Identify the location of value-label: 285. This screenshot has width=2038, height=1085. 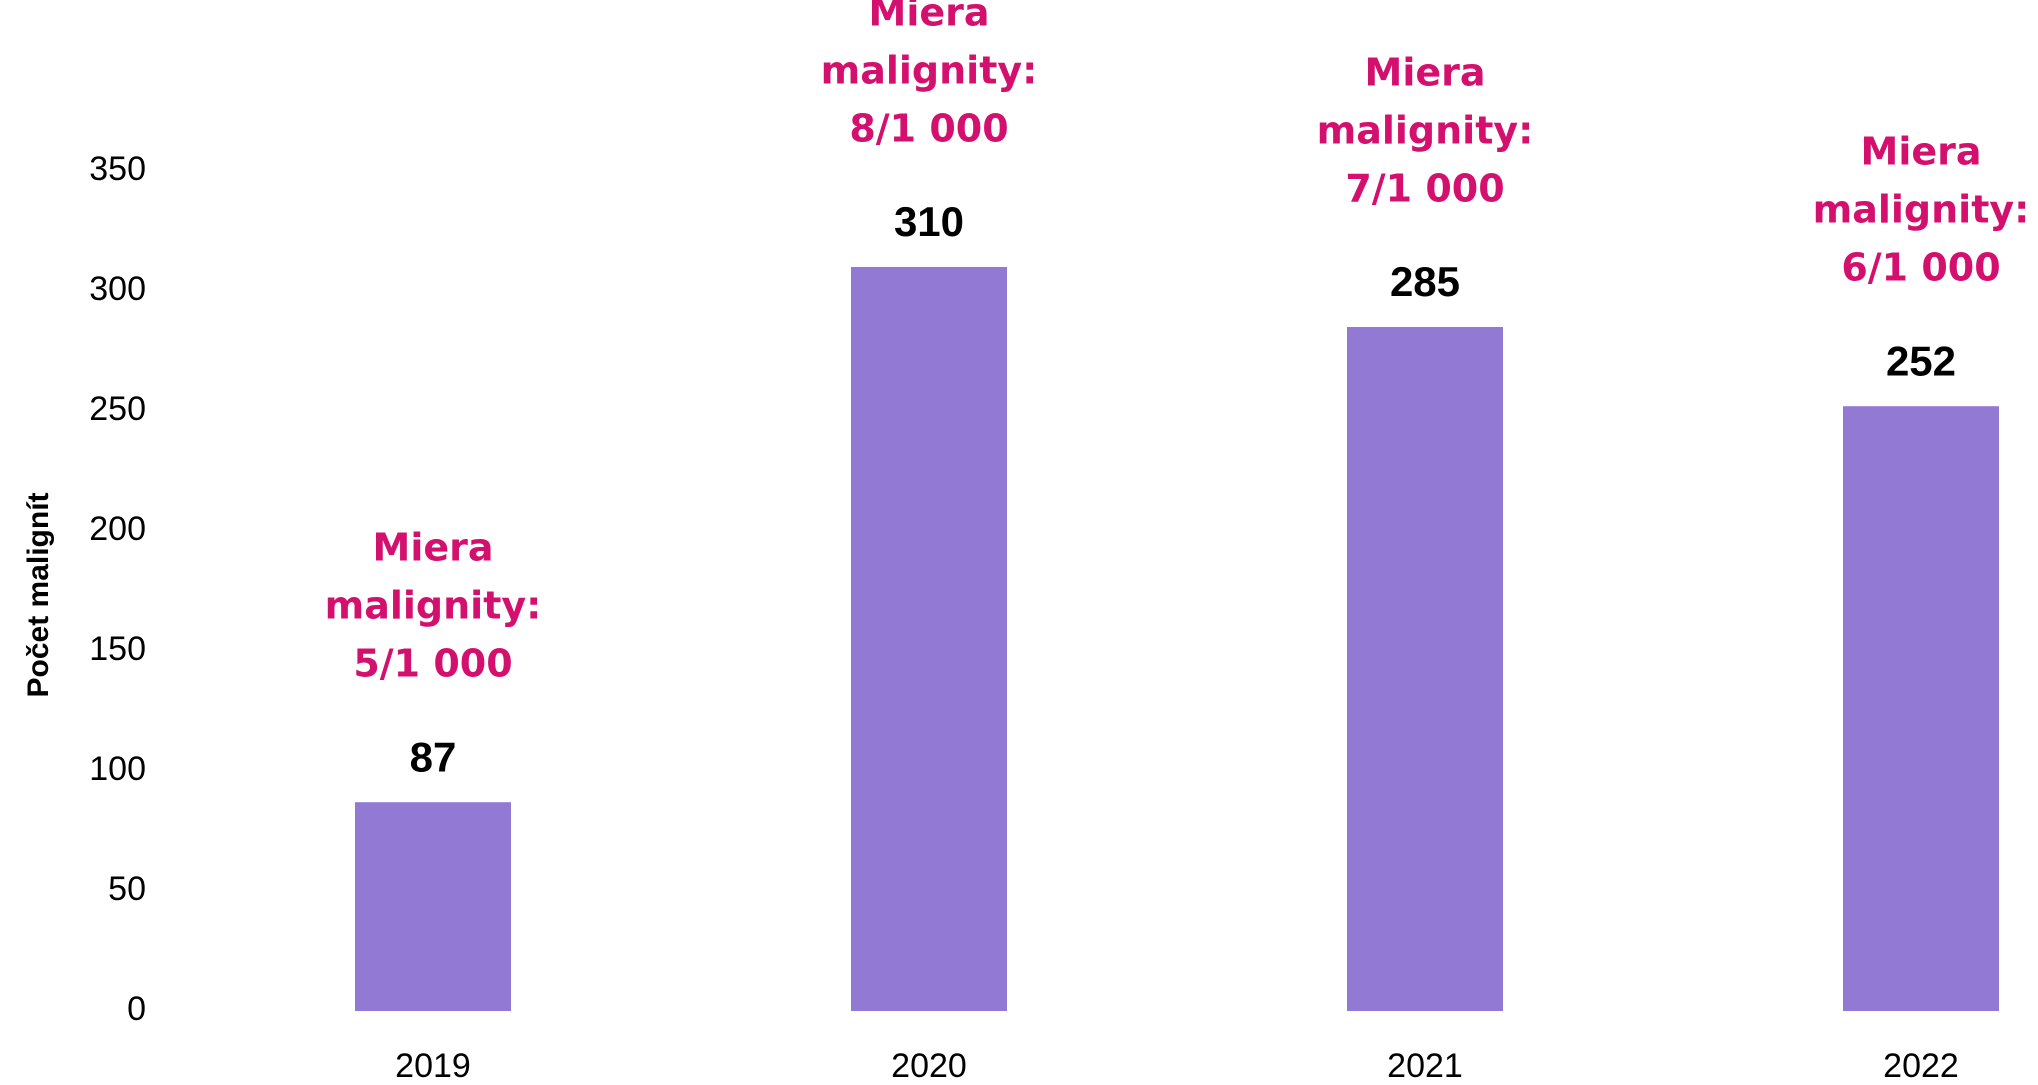
(1425, 281).